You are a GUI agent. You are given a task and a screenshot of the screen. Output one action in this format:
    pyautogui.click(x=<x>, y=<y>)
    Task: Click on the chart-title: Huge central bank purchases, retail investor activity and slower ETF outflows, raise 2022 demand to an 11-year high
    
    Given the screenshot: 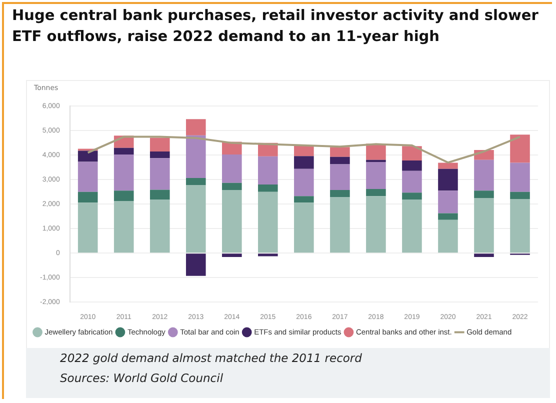 What is the action you would take?
    pyautogui.click(x=276, y=27)
    